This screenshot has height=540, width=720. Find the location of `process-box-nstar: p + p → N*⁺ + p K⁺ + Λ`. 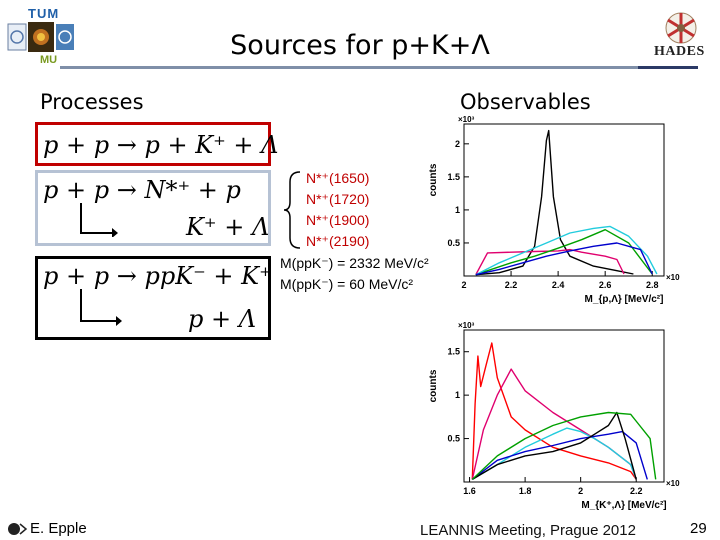

process-box-nstar: p + p → N*⁺ + p K⁺ + Λ is located at coordinates (153, 208).